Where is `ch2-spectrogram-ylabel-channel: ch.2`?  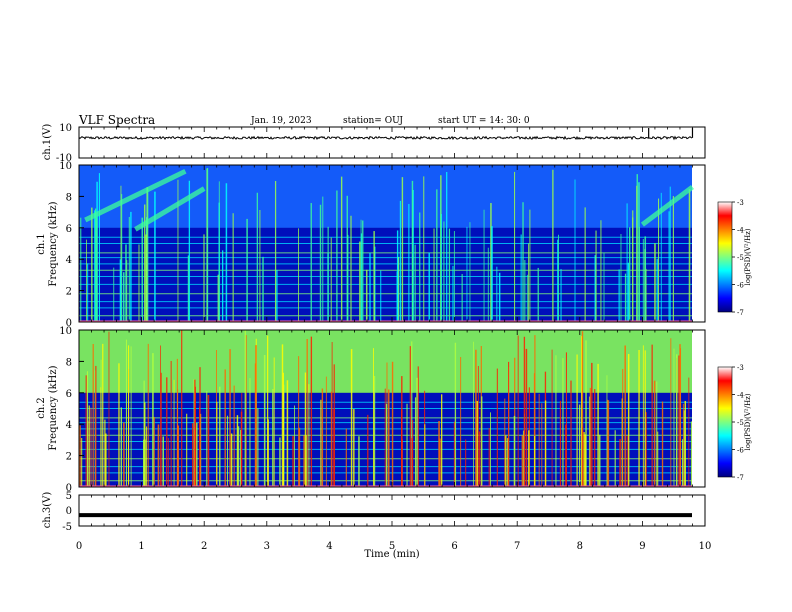 ch2-spectrogram-ylabel-channel: ch.2 is located at coordinates (41, 408).